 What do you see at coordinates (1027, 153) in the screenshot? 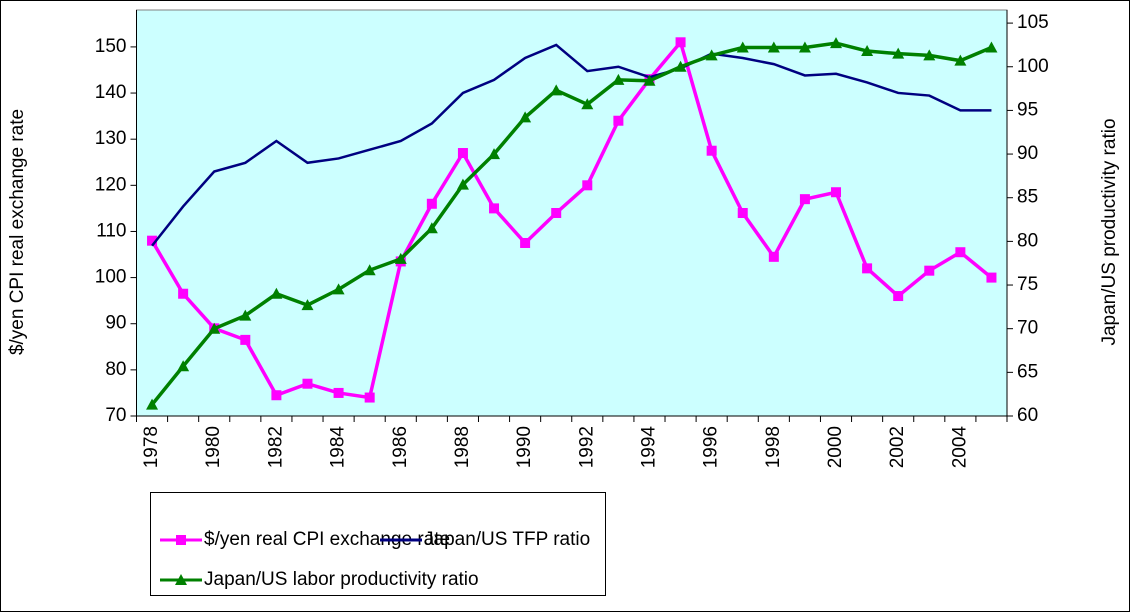
I see `y2-tick-label: 90` at bounding box center [1027, 153].